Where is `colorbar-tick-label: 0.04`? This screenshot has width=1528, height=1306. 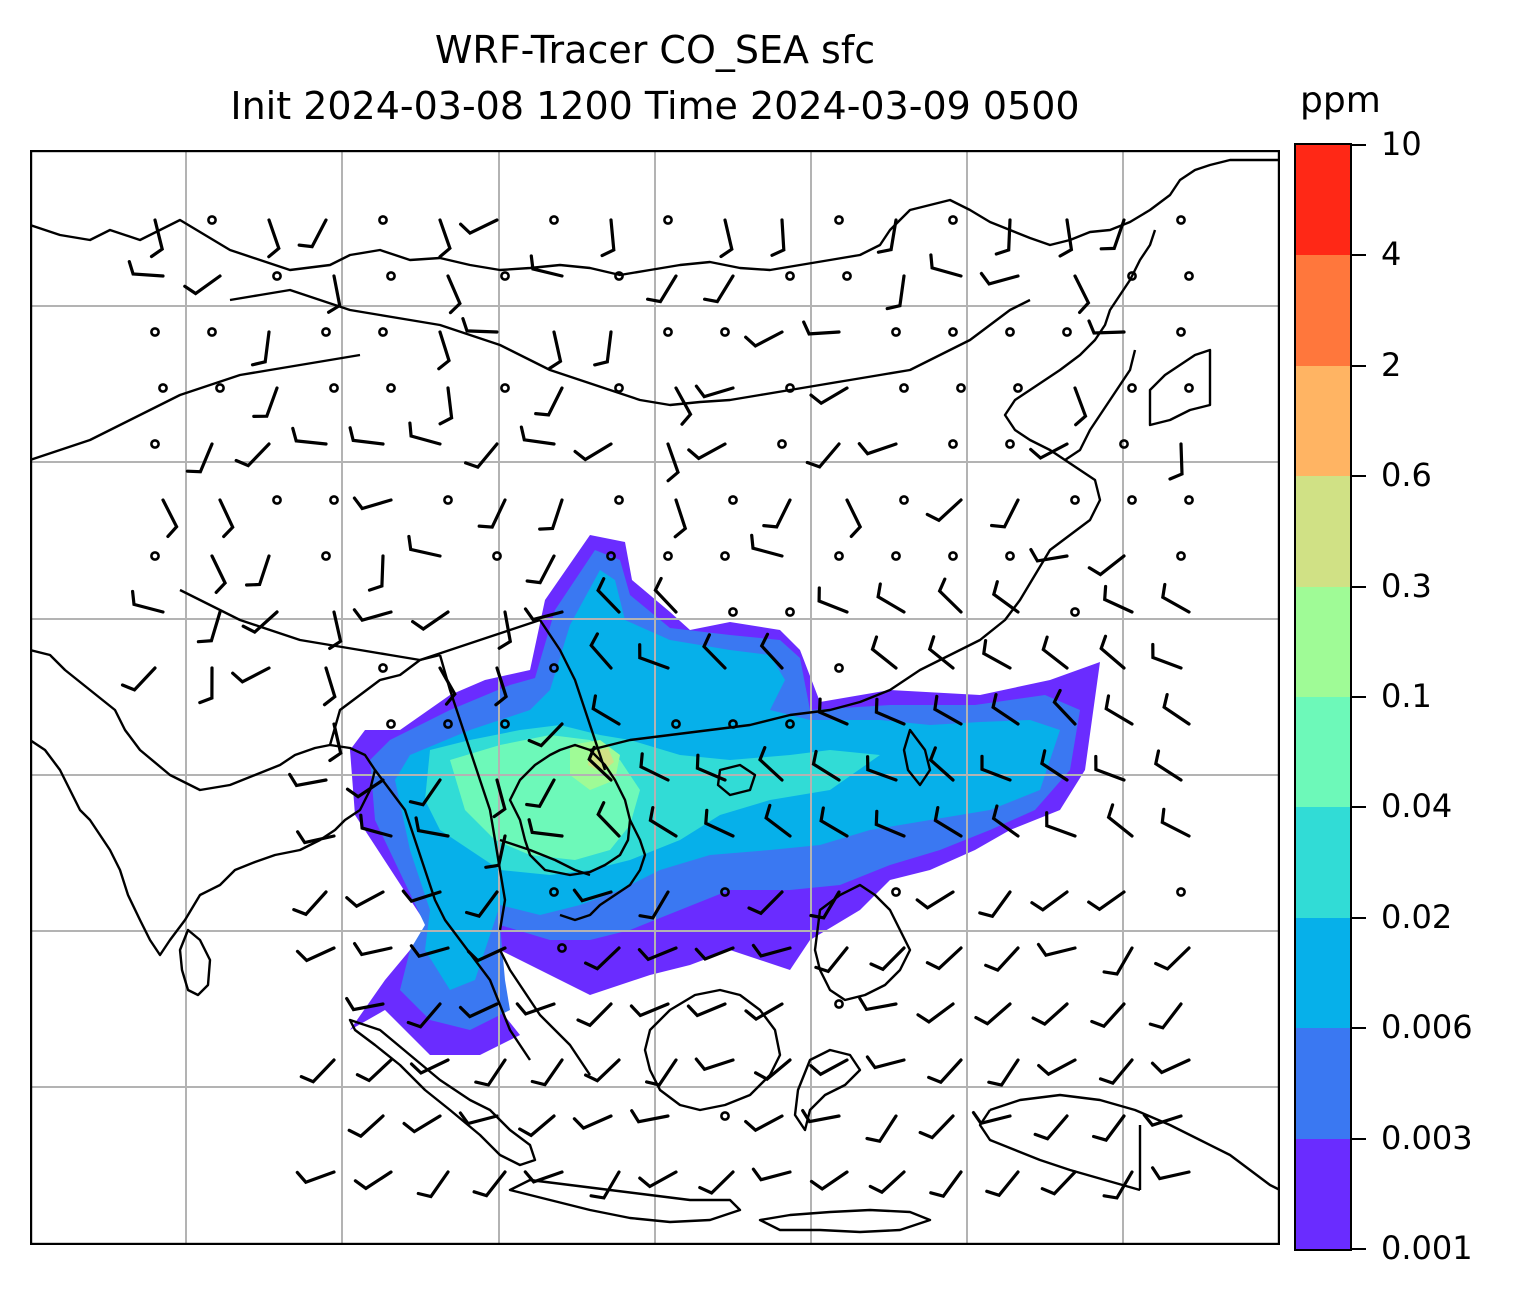
colorbar-tick-label: 0.04 is located at coordinates (1417, 806).